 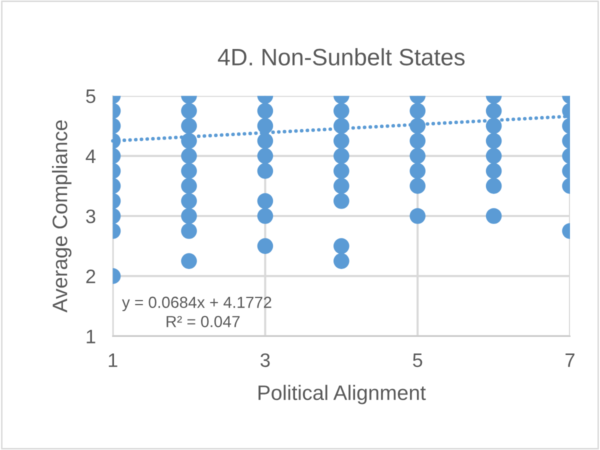 What do you see at coordinates (342, 394) in the screenshot?
I see `x-axis-title: Political Alignment` at bounding box center [342, 394].